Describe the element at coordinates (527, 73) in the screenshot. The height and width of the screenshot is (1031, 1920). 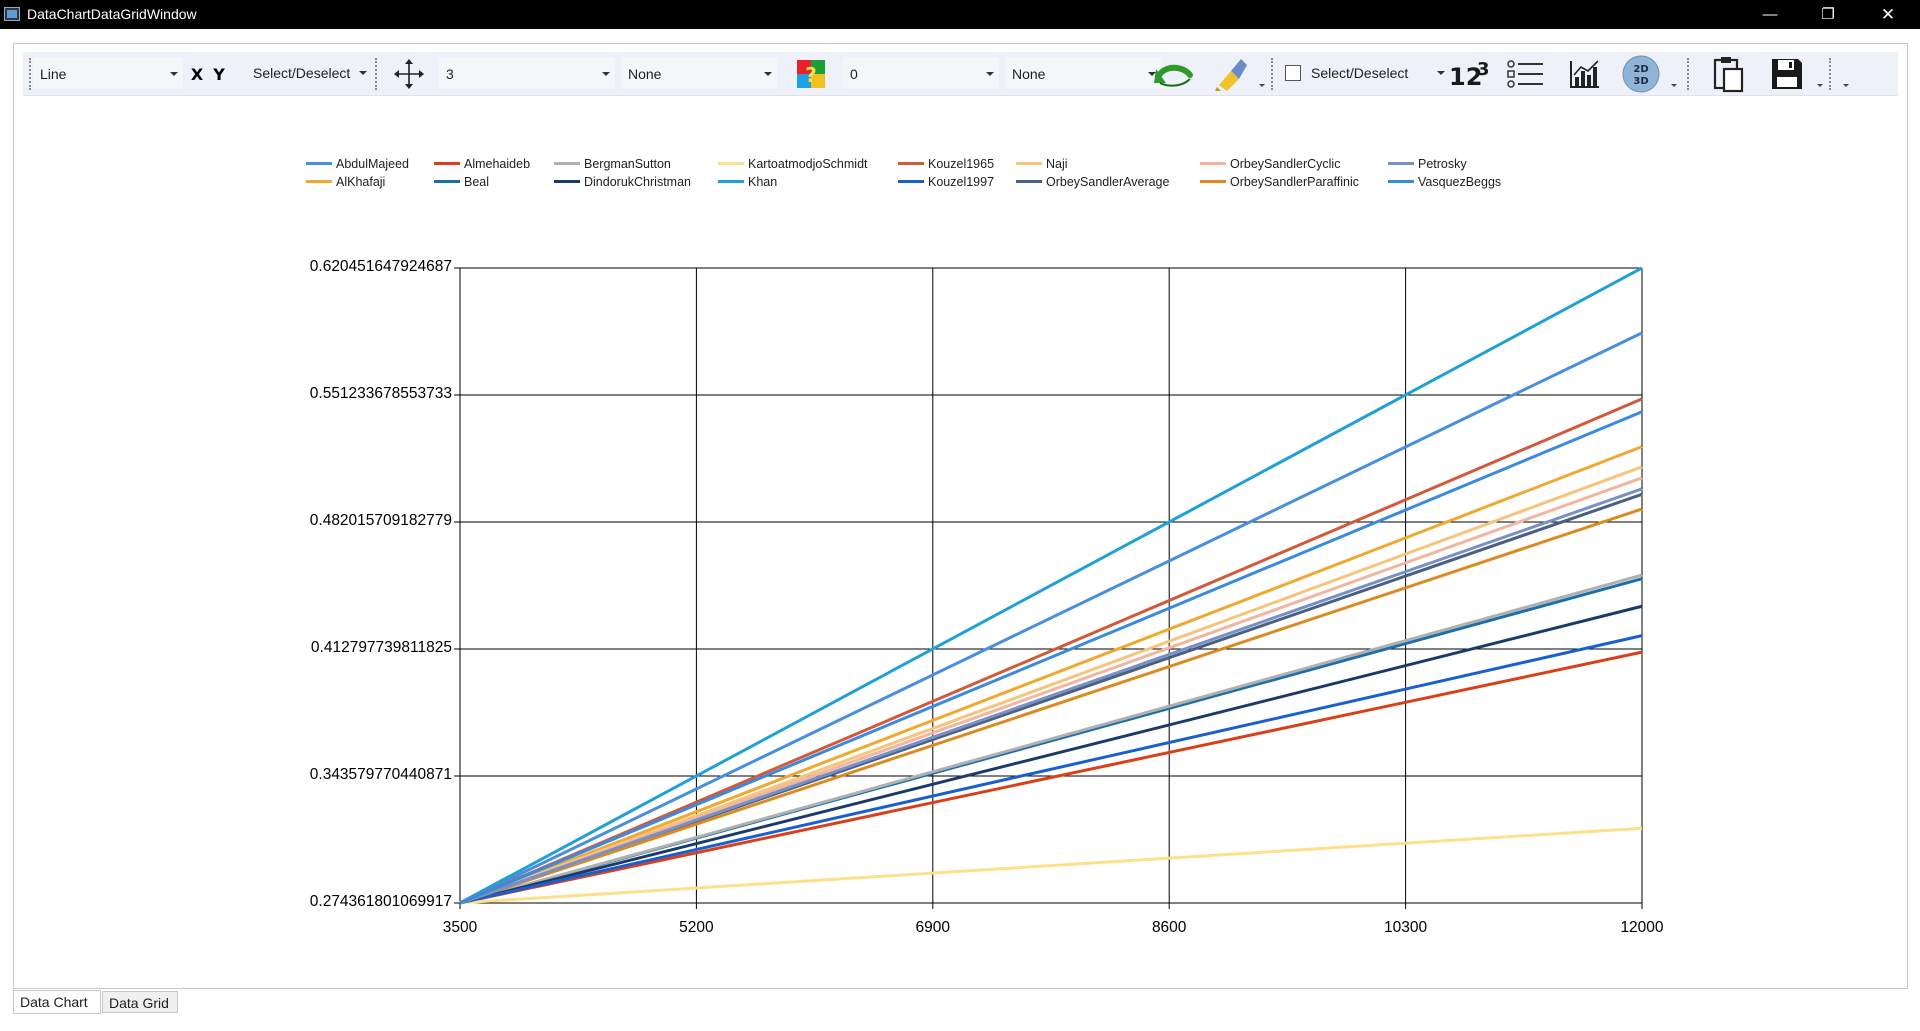
I see `line-width-combo: 3` at that location.